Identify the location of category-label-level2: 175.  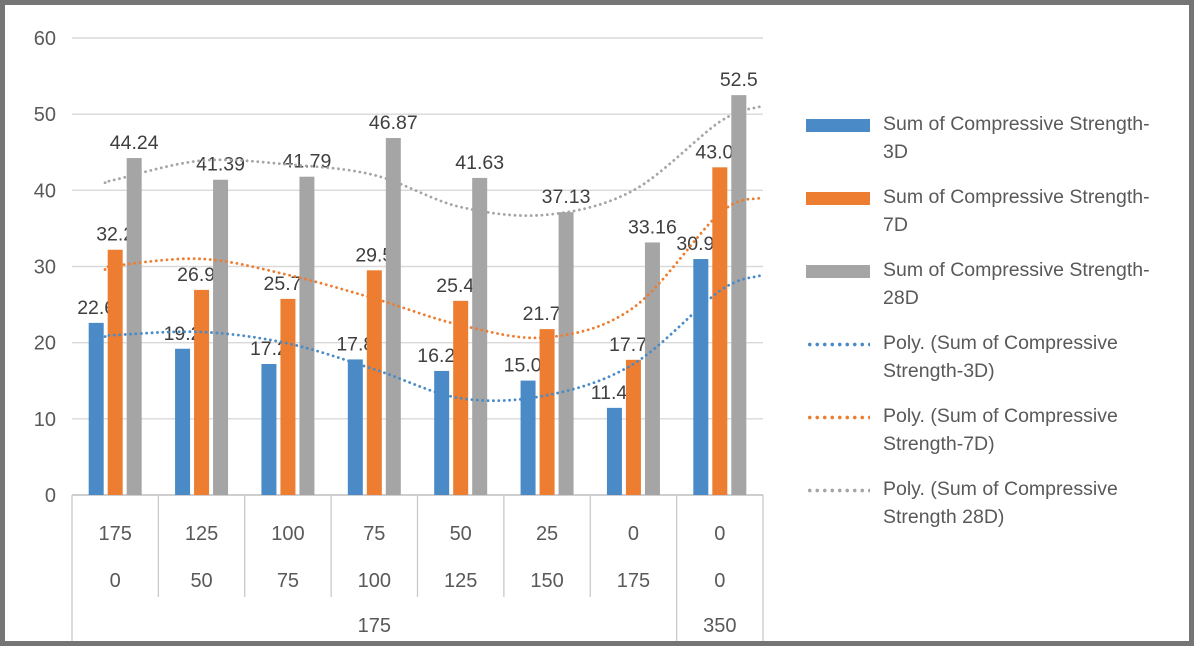
(633, 581).